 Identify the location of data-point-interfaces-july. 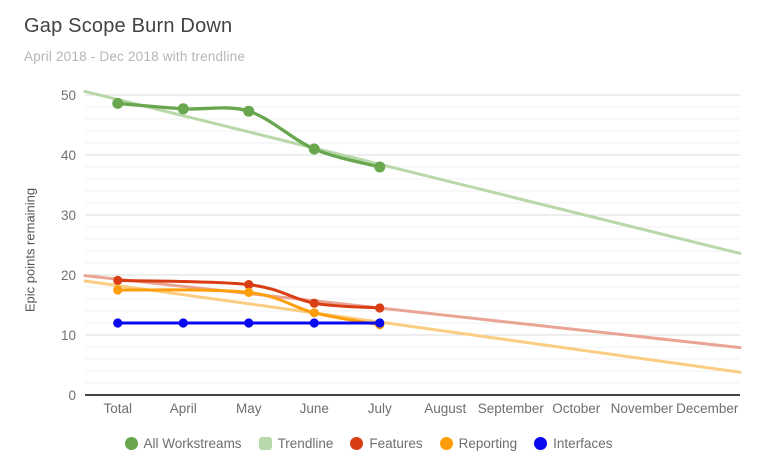
(380, 323).